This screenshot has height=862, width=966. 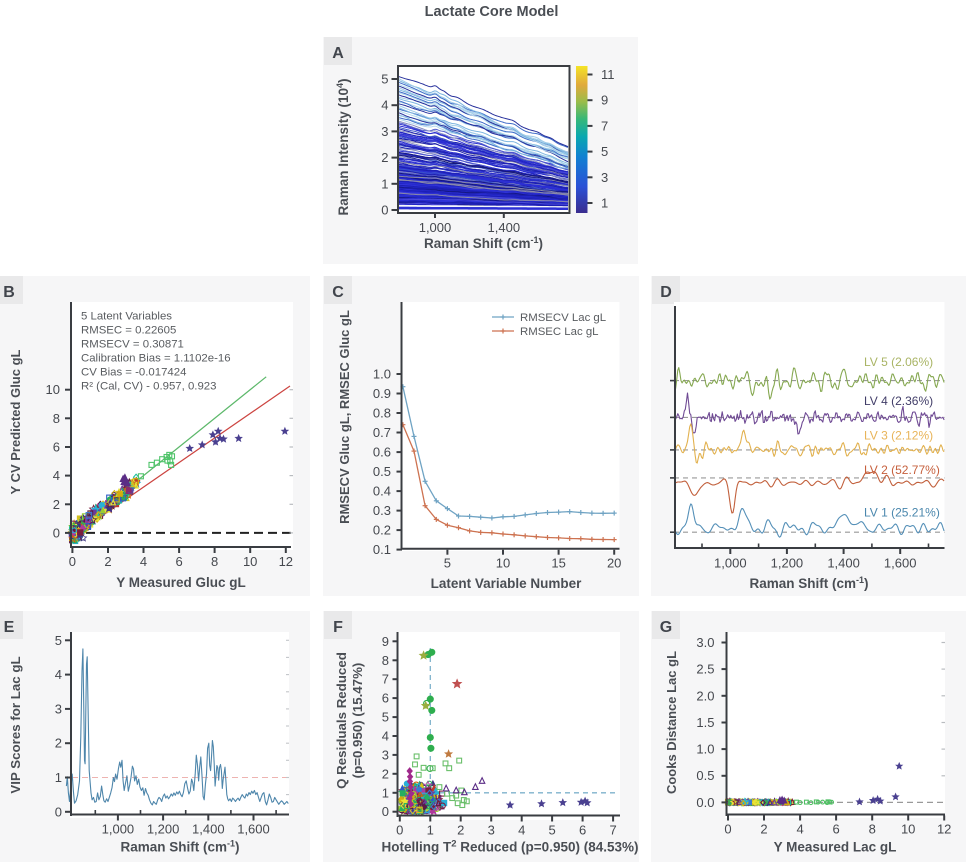 I want to click on svg-text: 2.5, so click(x=705, y=669).